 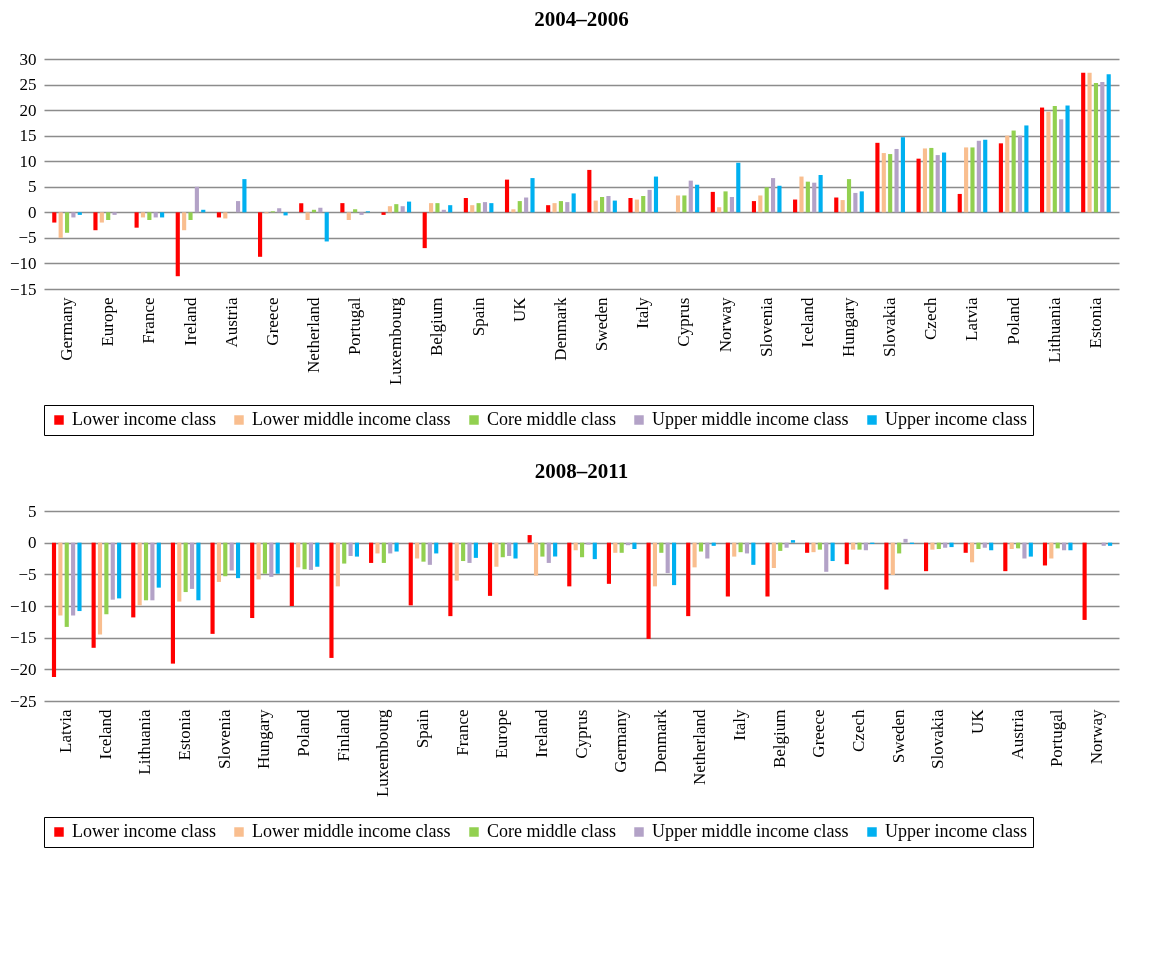 What do you see at coordinates (956, 419) in the screenshot?
I see `legend-label: Upper income class` at bounding box center [956, 419].